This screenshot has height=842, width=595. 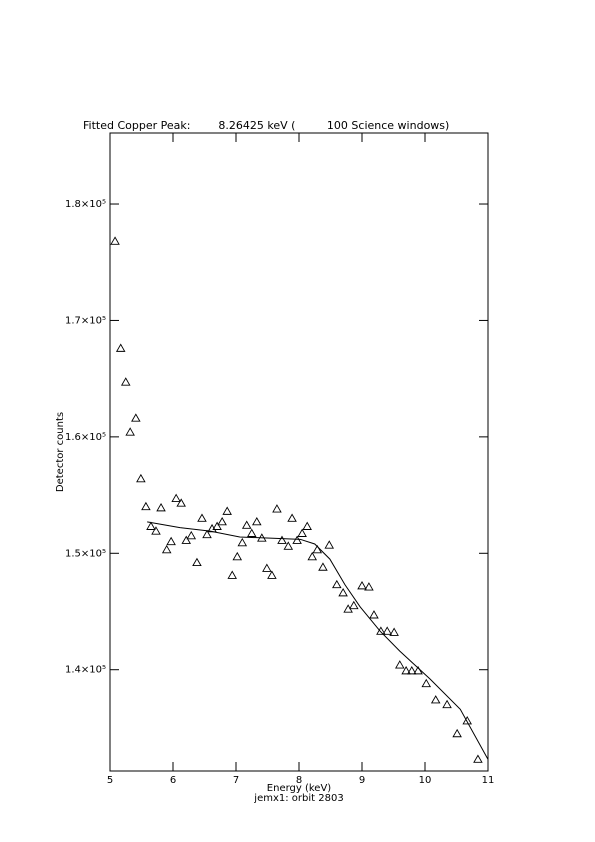 What do you see at coordinates (85, 320) in the screenshot?
I see `y-tick-label: 1.7×10⁵` at bounding box center [85, 320].